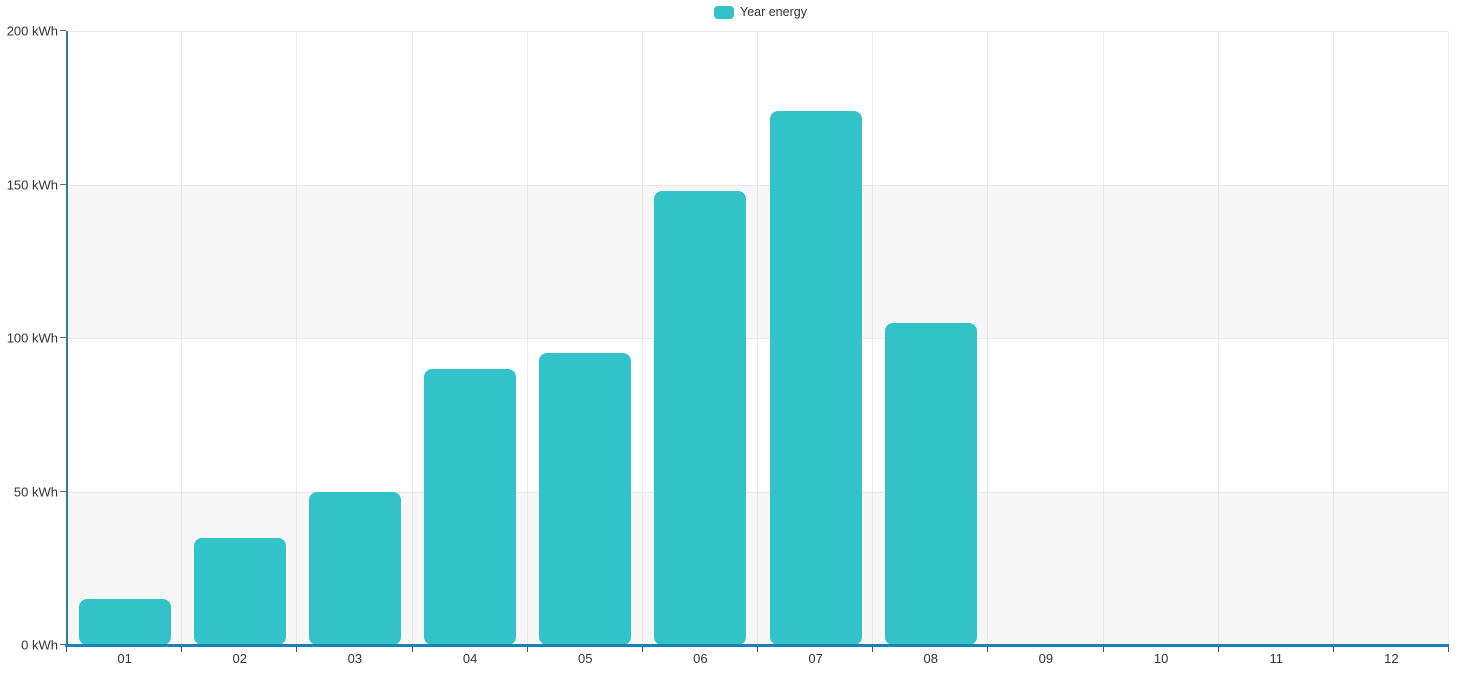 The image size is (1458, 675). What do you see at coordinates (758, 660) in the screenshot?
I see `x-axis-labels: 01 02 03 04 05 06 07 08 09 10 11 12` at bounding box center [758, 660].